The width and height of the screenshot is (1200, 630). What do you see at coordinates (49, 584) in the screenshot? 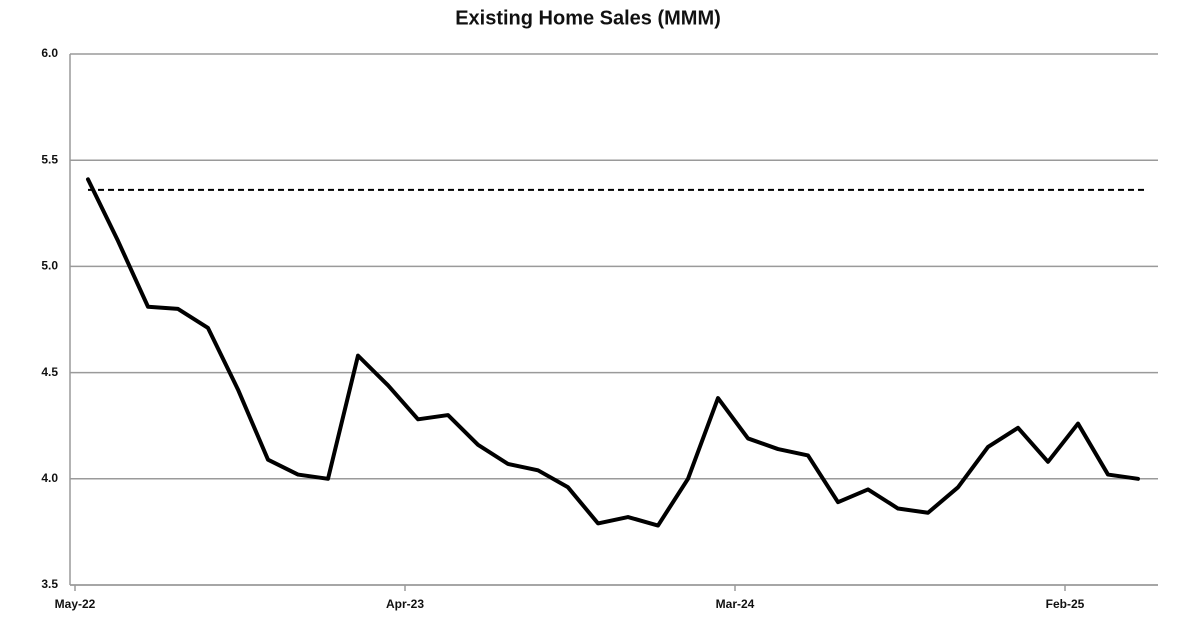
I see `y-tick-label: 3.5` at bounding box center [49, 584].